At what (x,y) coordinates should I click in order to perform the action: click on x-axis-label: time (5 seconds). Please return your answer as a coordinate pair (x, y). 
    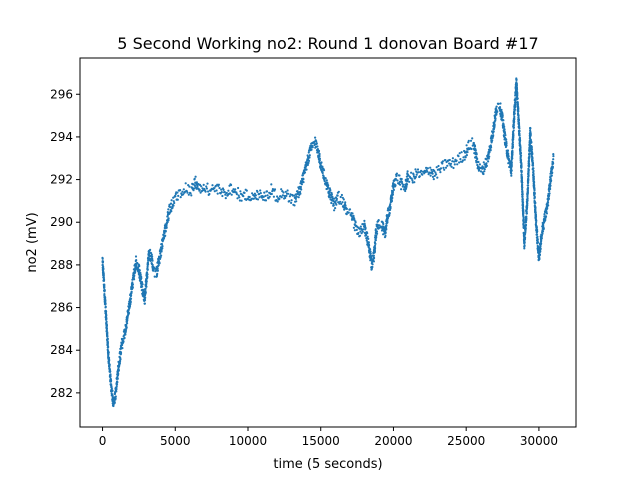
    Looking at the image, I should click on (327, 464).